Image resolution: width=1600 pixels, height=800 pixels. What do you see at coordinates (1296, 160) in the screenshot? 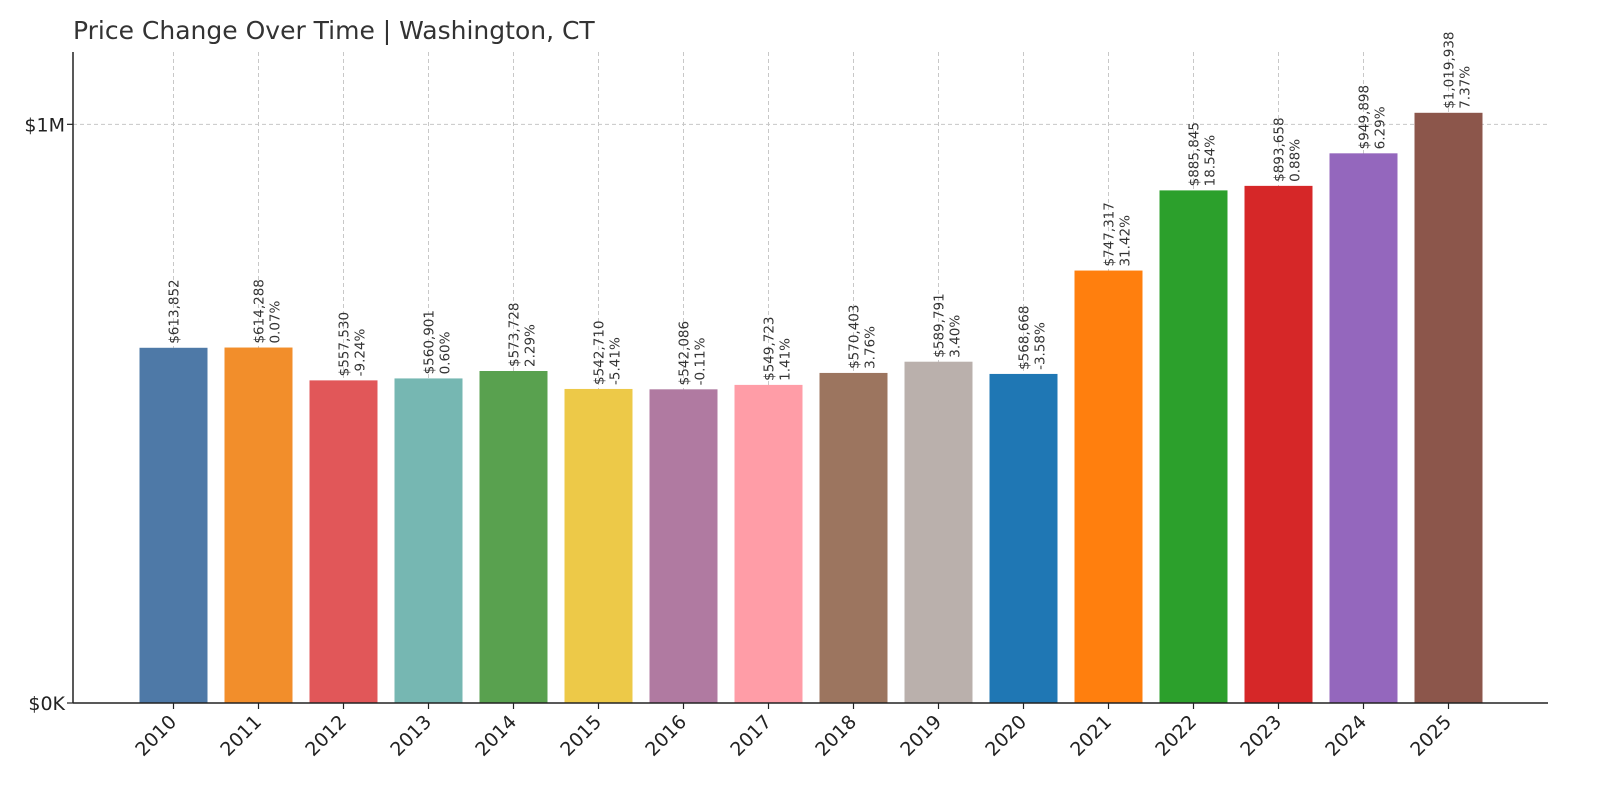
I see `bar-change-label: 0.88%` at bounding box center [1296, 160].